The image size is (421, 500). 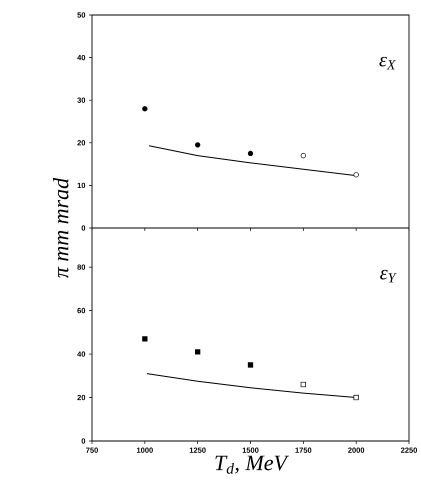 What do you see at coordinates (387, 63) in the screenshot?
I see `annotation: ε$_{X}$` at bounding box center [387, 63].